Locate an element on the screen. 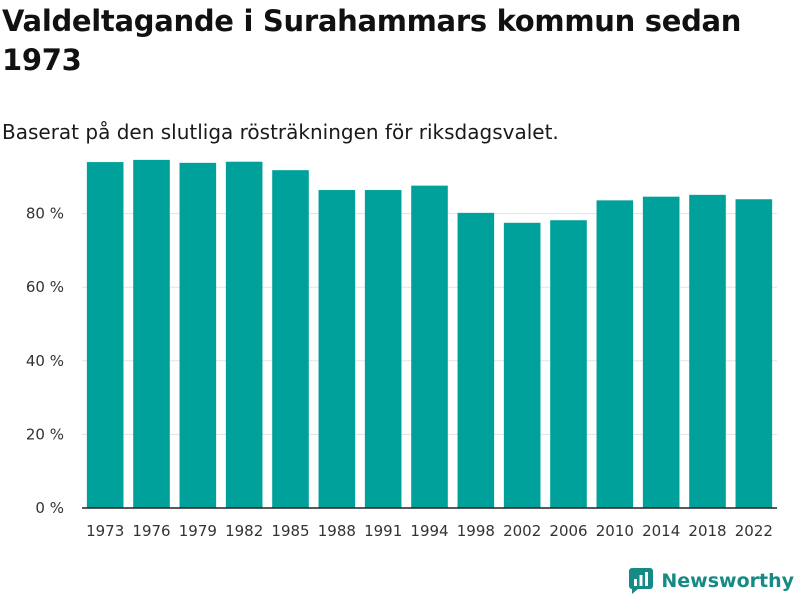 This screenshot has height=600, width=800. x-tick-label: 1976 is located at coordinates (151, 531).